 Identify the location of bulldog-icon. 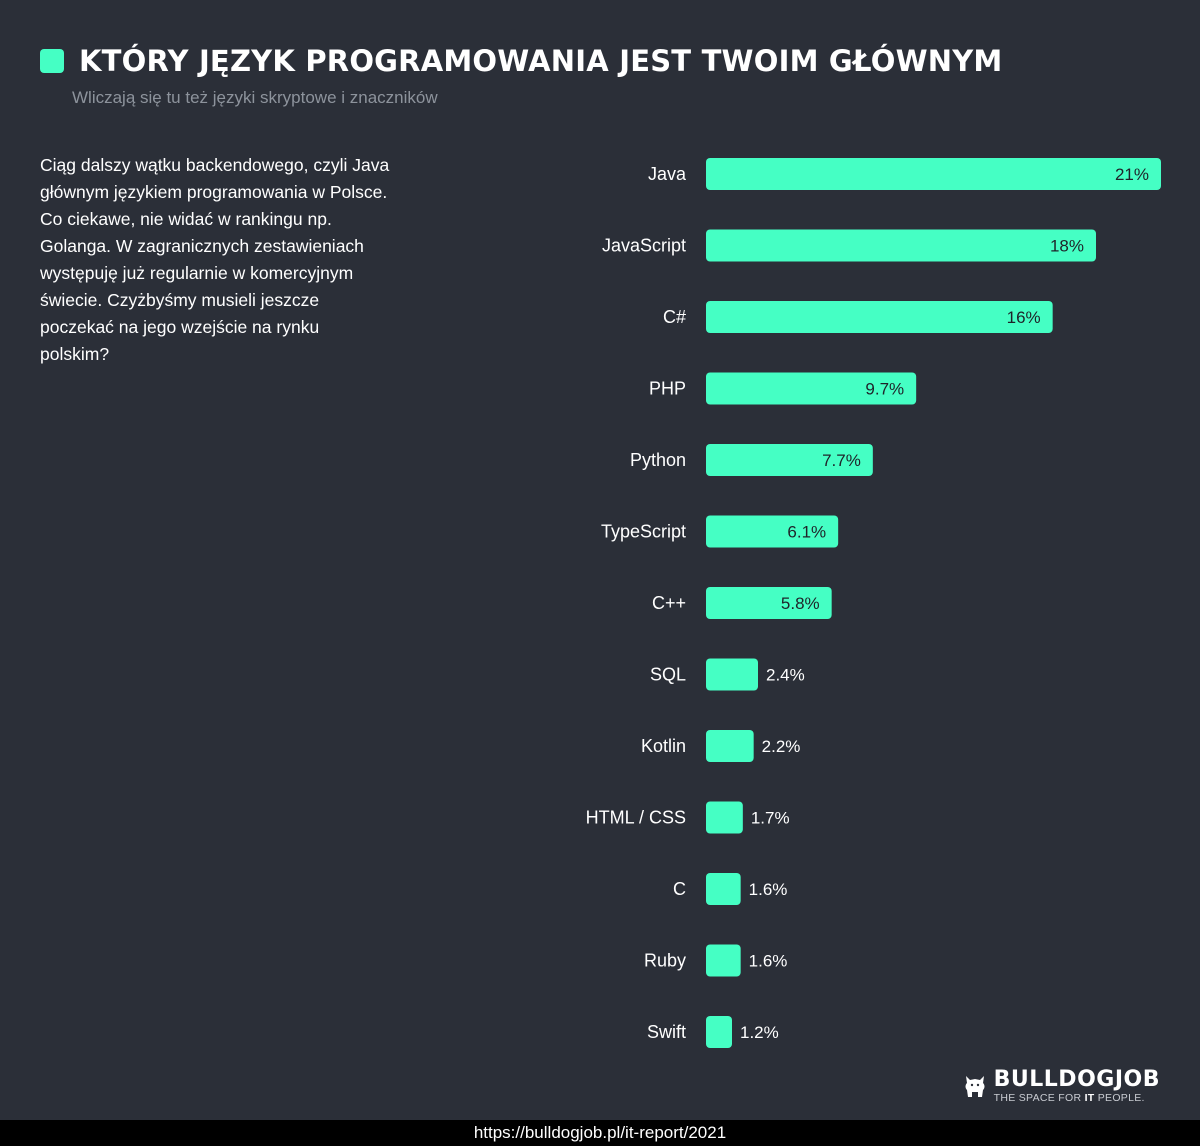
(975, 1086).